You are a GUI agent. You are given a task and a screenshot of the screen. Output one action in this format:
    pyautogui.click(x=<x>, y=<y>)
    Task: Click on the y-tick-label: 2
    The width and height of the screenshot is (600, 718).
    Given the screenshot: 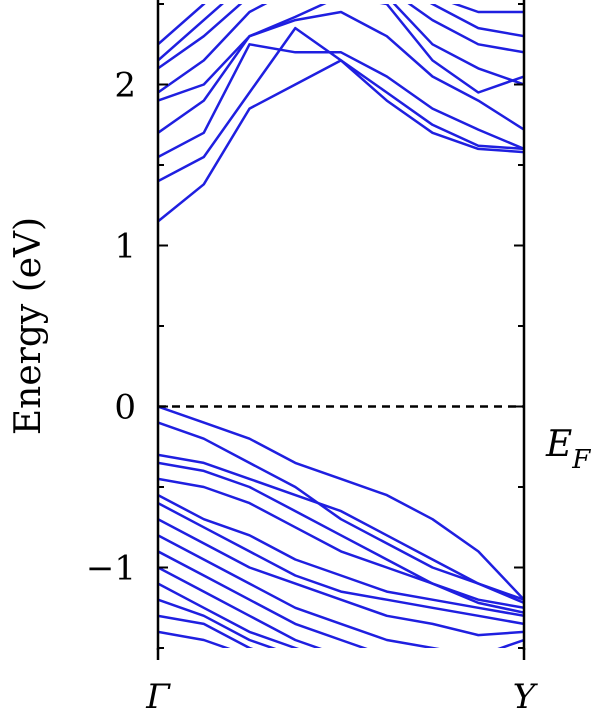 What is the action you would take?
    pyautogui.click(x=125, y=86)
    